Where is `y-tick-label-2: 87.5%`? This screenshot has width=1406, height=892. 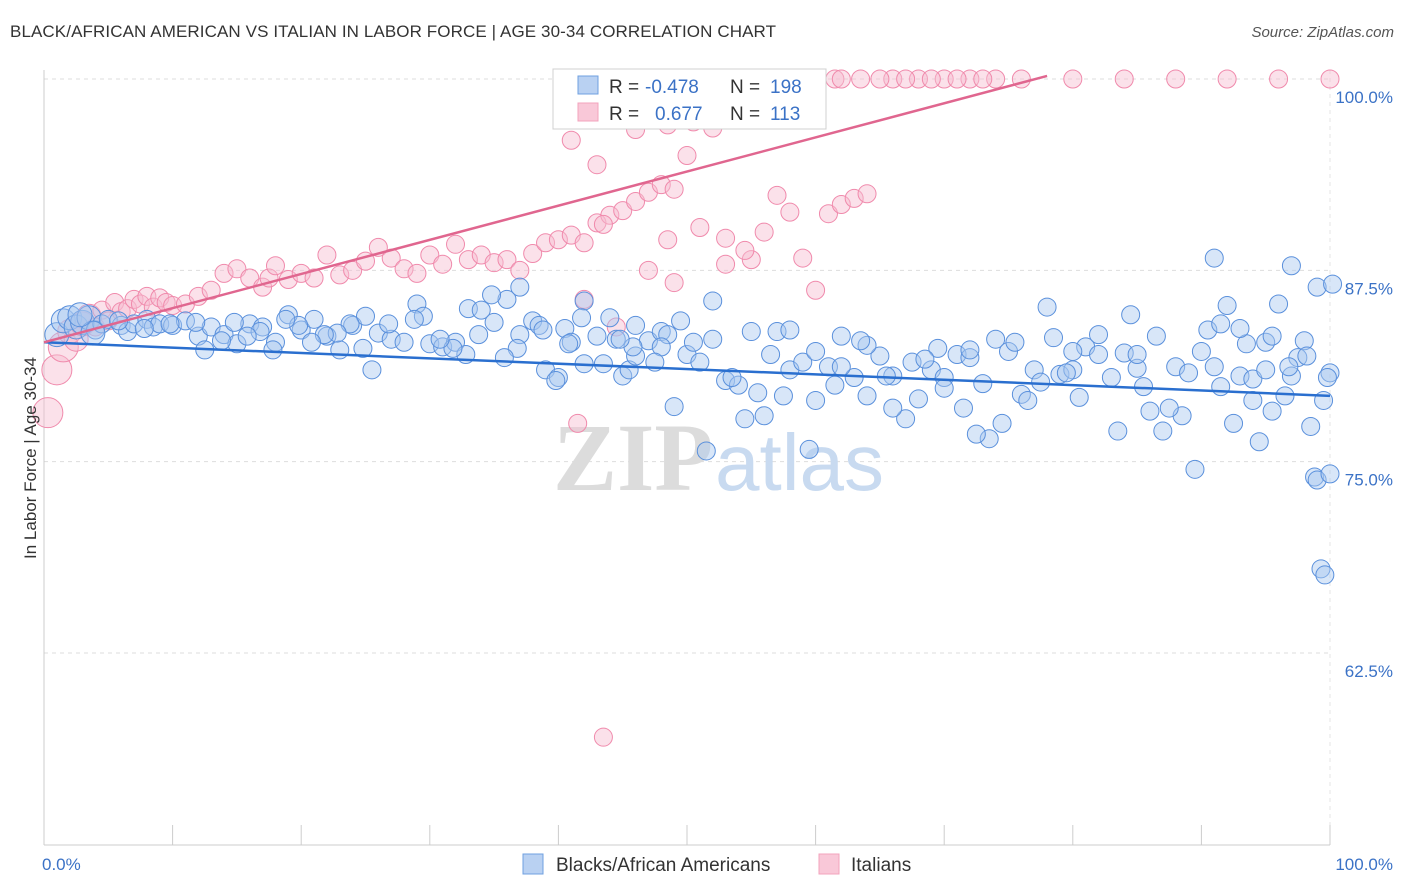 y-tick-label-2: 87.5% is located at coordinates (1369, 288).